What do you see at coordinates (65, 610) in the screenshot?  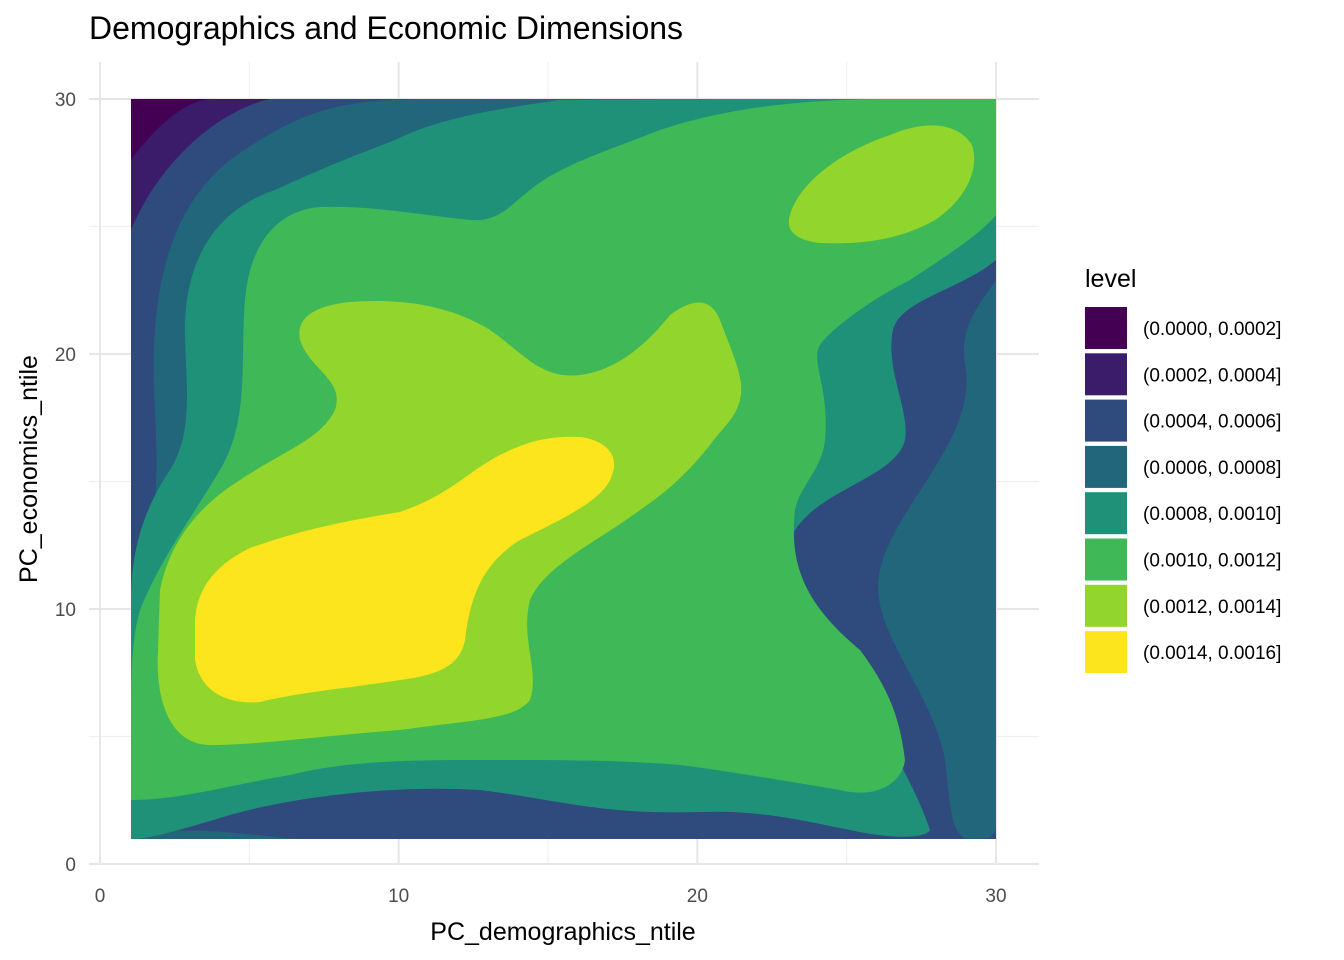 I see `y-tick-label: 10` at bounding box center [65, 610].